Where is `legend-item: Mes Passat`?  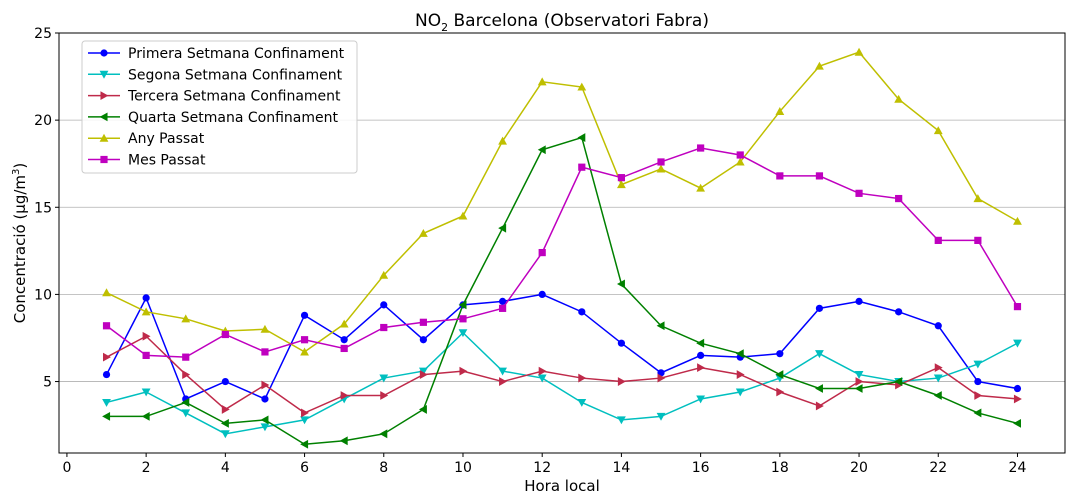
legend-item: Mes Passat is located at coordinates (147, 161).